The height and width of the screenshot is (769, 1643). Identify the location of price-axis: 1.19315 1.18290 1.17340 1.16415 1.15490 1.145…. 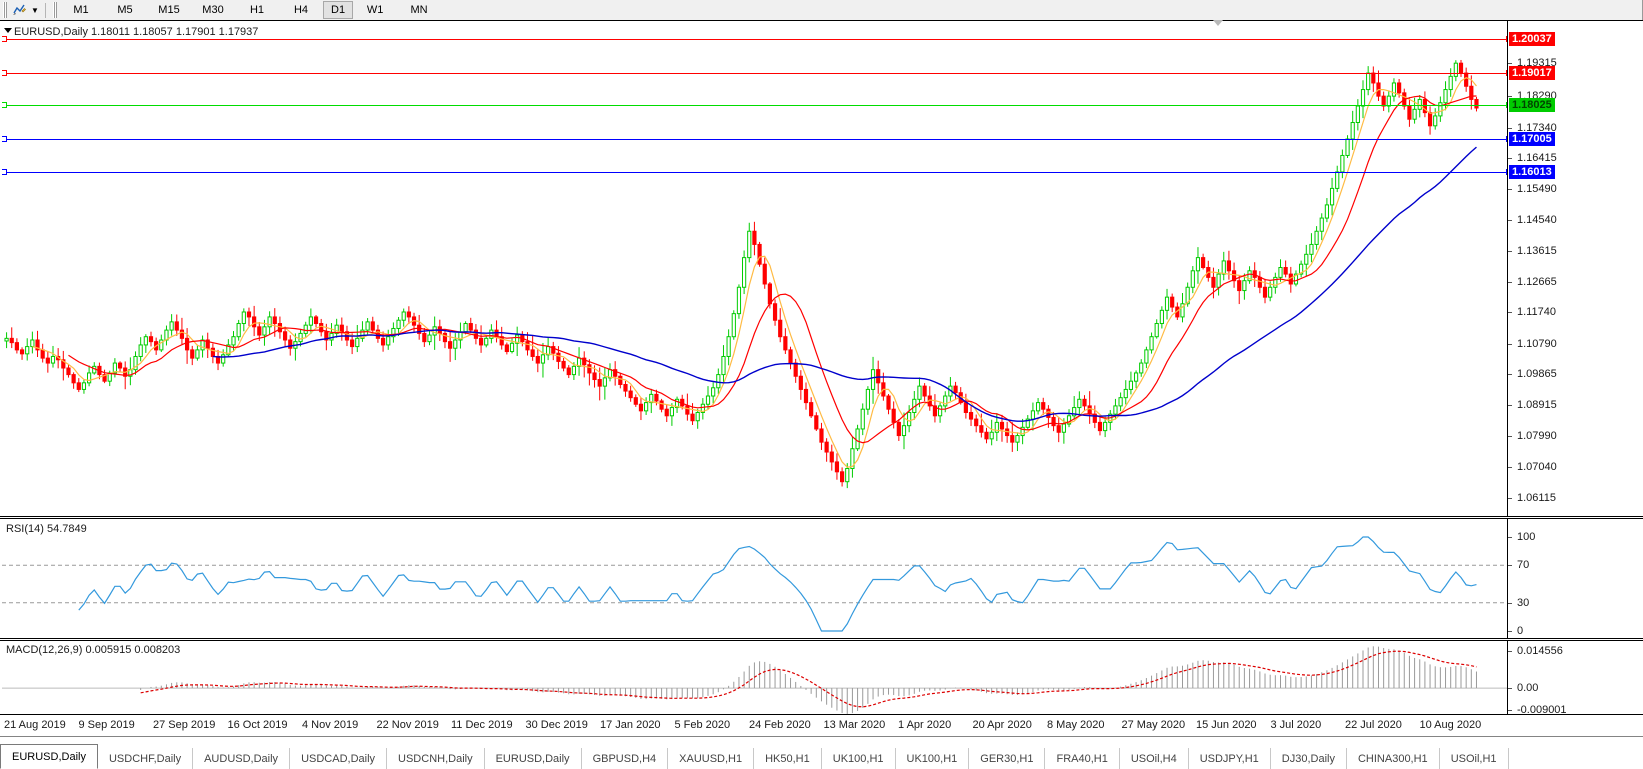
(1575, 268).